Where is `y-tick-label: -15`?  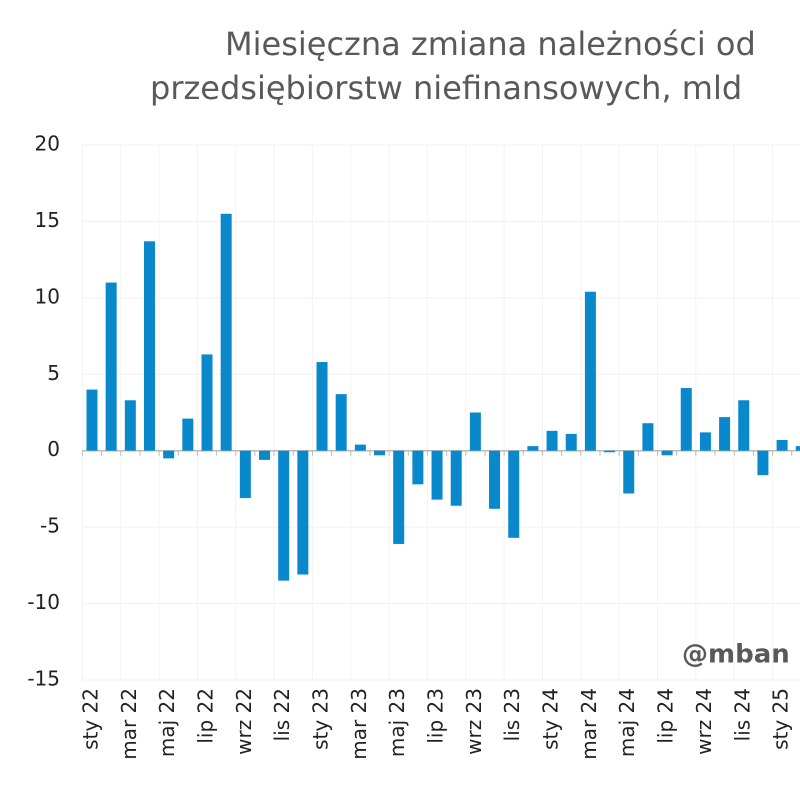
y-tick-label: -15 is located at coordinates (43, 679).